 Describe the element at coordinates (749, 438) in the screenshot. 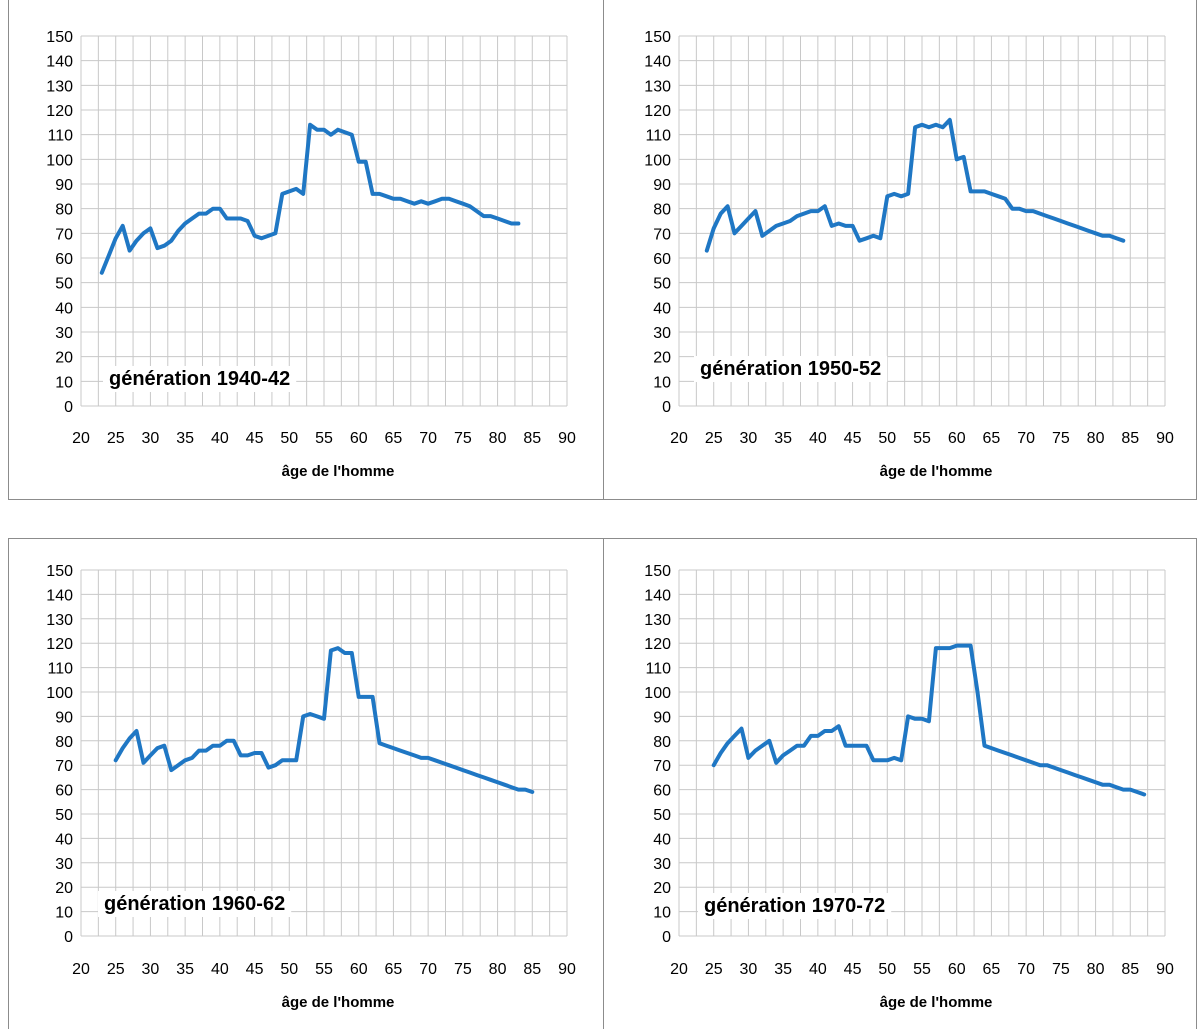

I see `x-tick-label: 30` at that location.